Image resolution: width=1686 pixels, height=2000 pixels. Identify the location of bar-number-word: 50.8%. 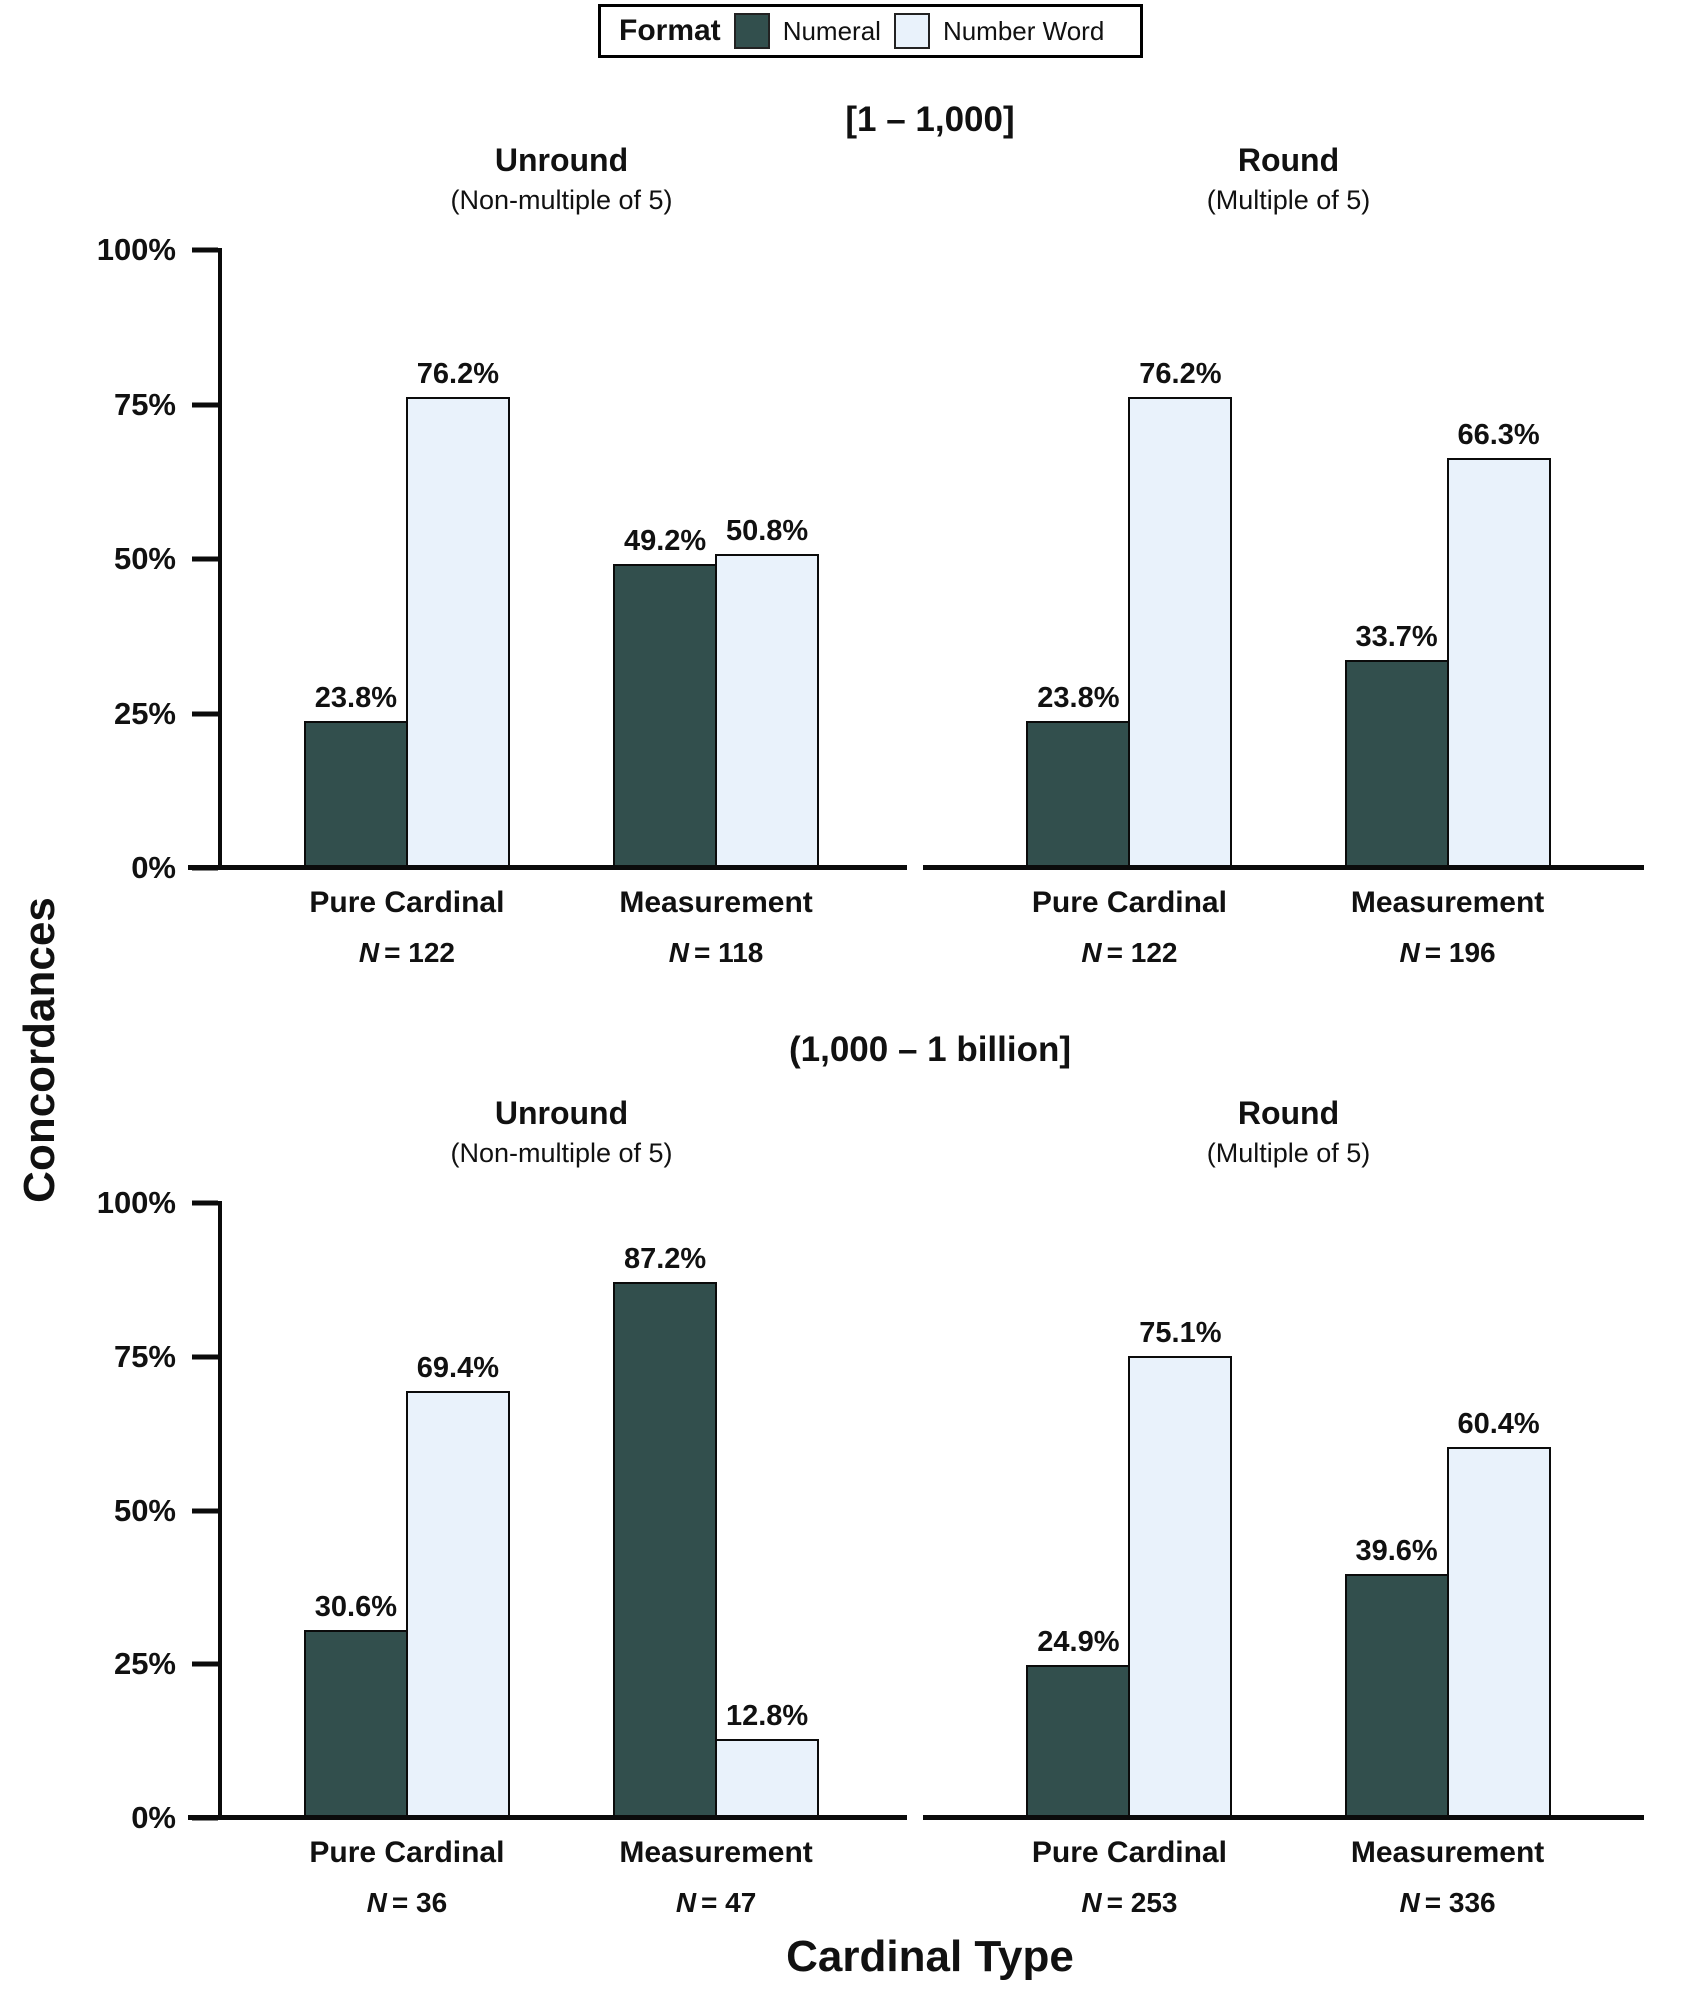
(767, 691).